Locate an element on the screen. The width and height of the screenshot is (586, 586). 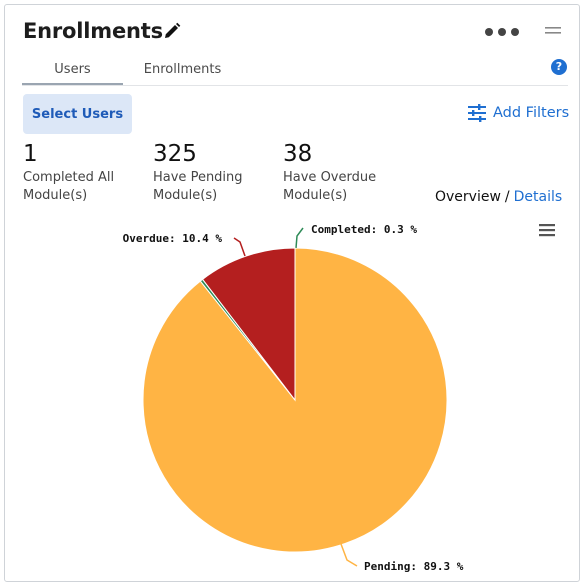
stat-pending: 325 Have Pending Module(s) is located at coordinates (208, 172).